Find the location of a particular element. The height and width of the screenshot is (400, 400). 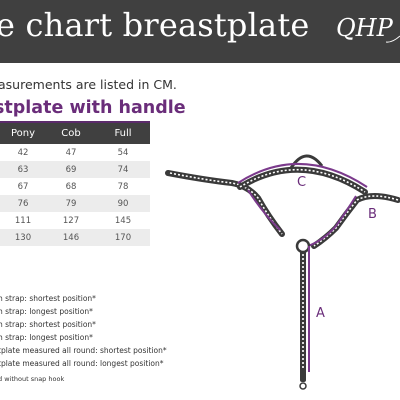

table-row: 76 79 90 is located at coordinates (75, 203).